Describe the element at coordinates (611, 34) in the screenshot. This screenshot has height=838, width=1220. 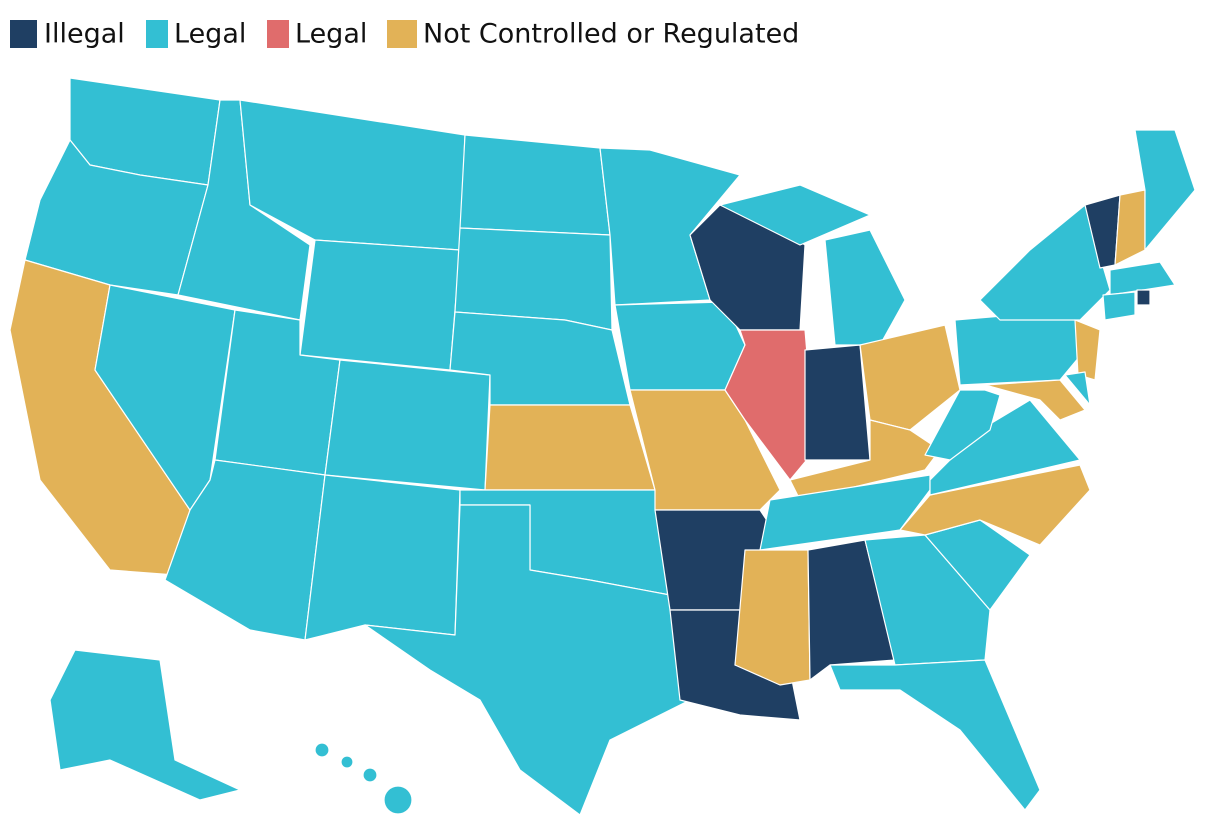
I see `legend-label: Not Controlled or Regulated` at that location.